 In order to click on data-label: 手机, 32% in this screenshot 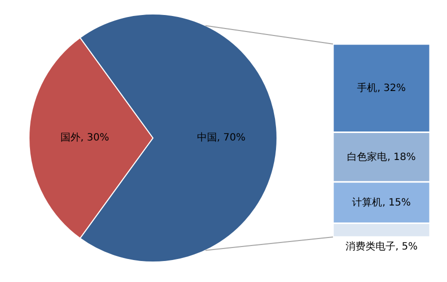, I will do `click(381, 88)`.